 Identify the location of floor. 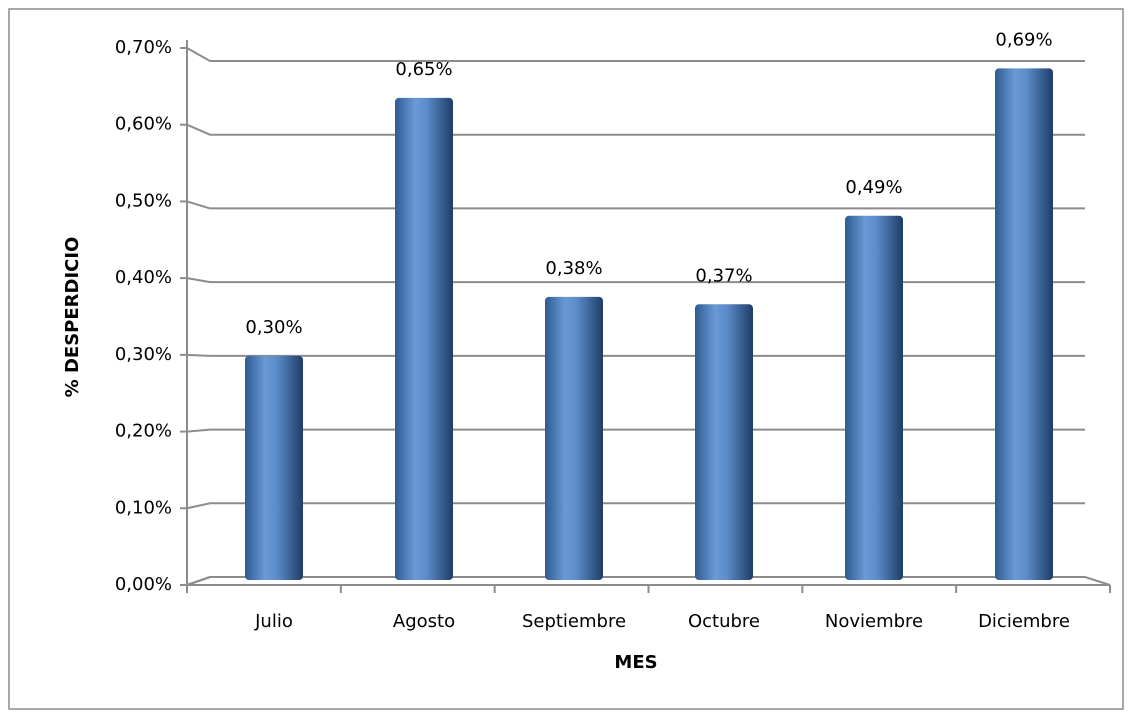
(648, 581).